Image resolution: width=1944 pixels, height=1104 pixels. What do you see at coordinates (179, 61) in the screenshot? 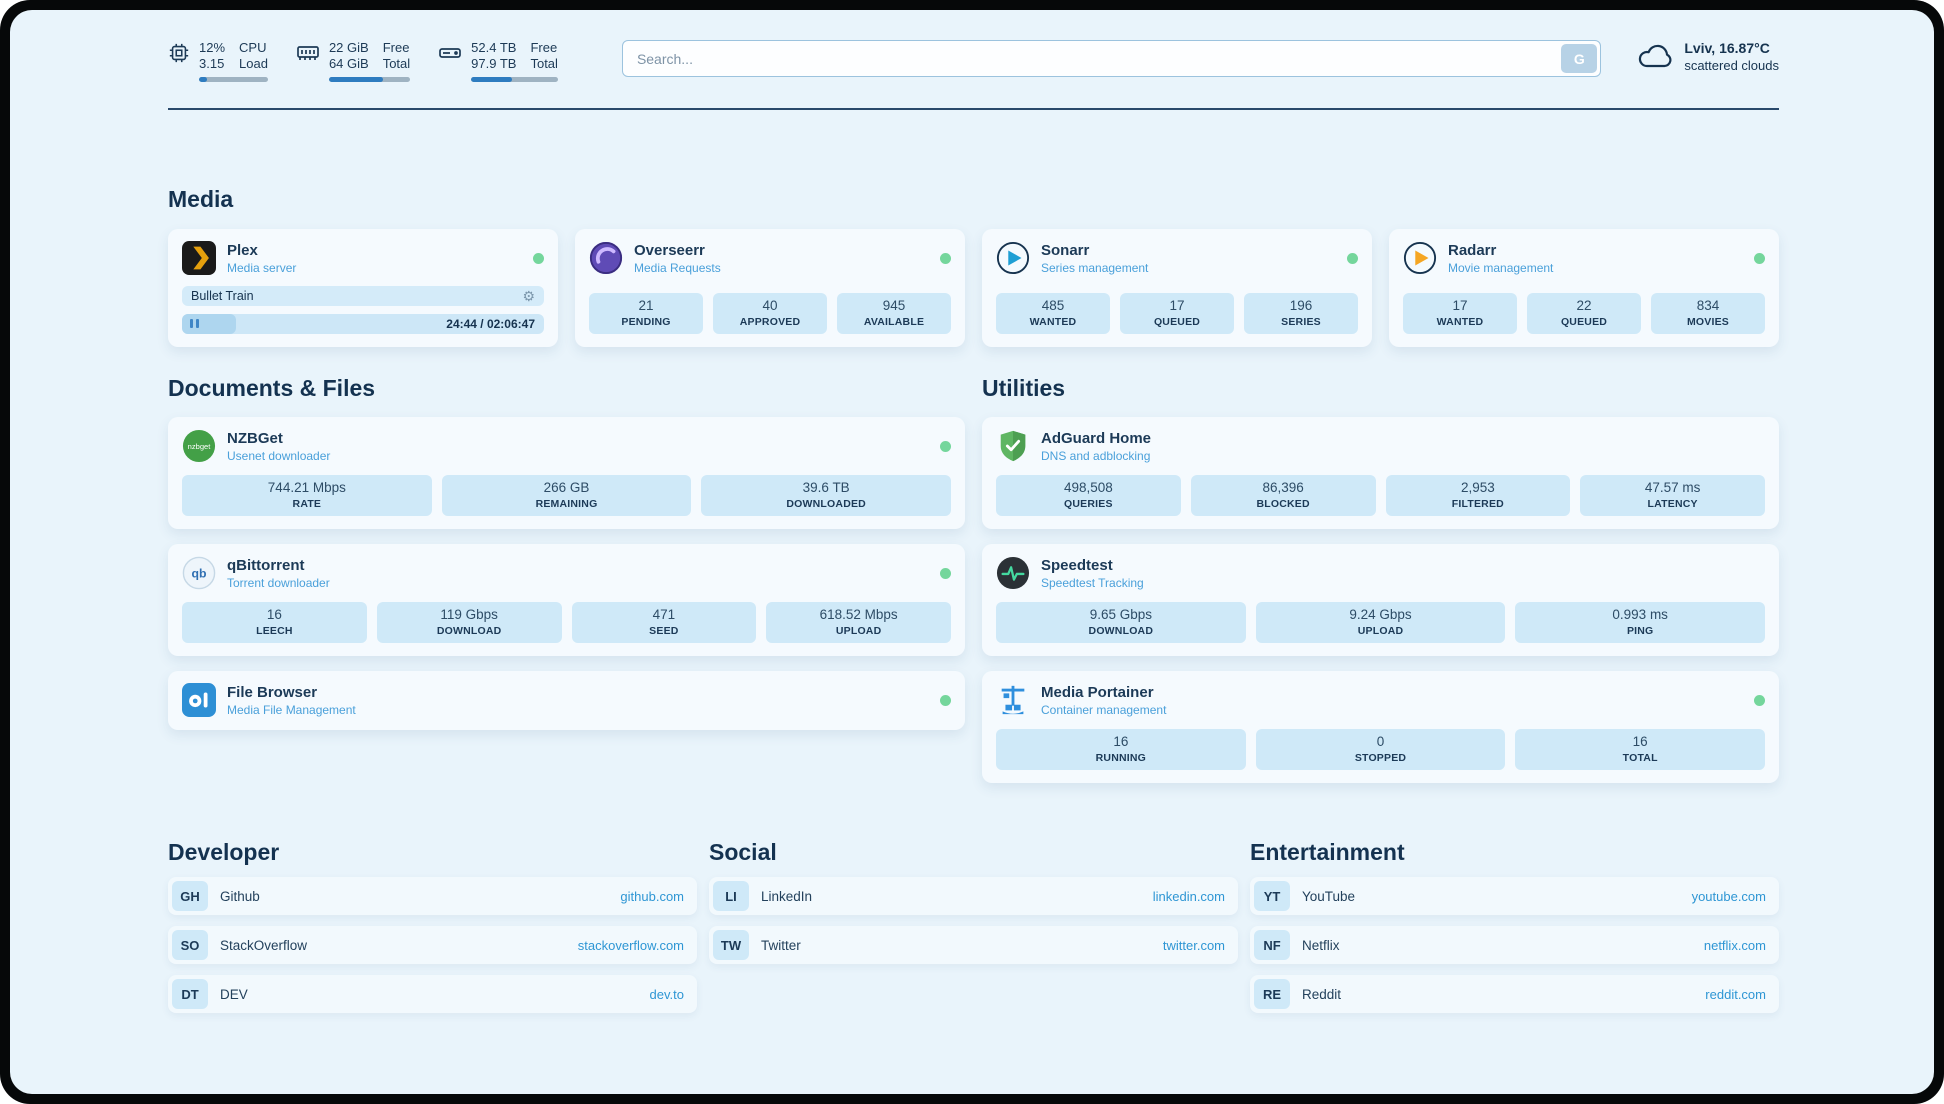
I see `cpu-icon` at bounding box center [179, 61].